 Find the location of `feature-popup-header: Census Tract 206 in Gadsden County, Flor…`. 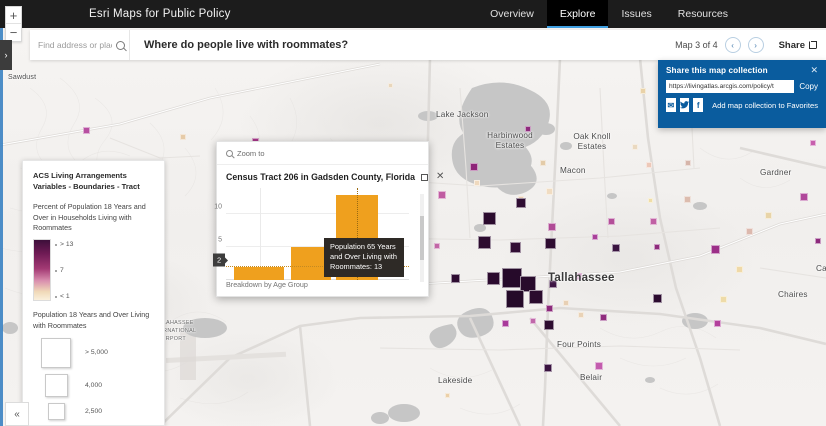

feature-popup-header: Census Tract 206 in Gadsden County, Flor… is located at coordinates (330, 176).